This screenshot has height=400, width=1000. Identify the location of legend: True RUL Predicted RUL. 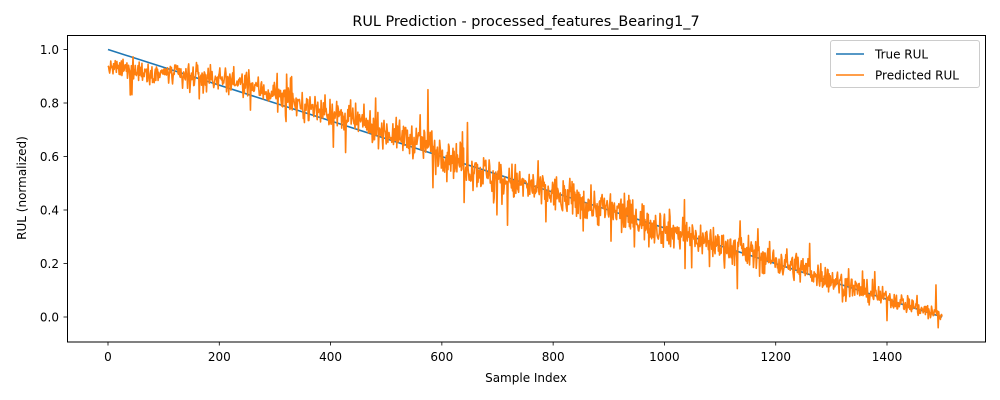
(905, 64).